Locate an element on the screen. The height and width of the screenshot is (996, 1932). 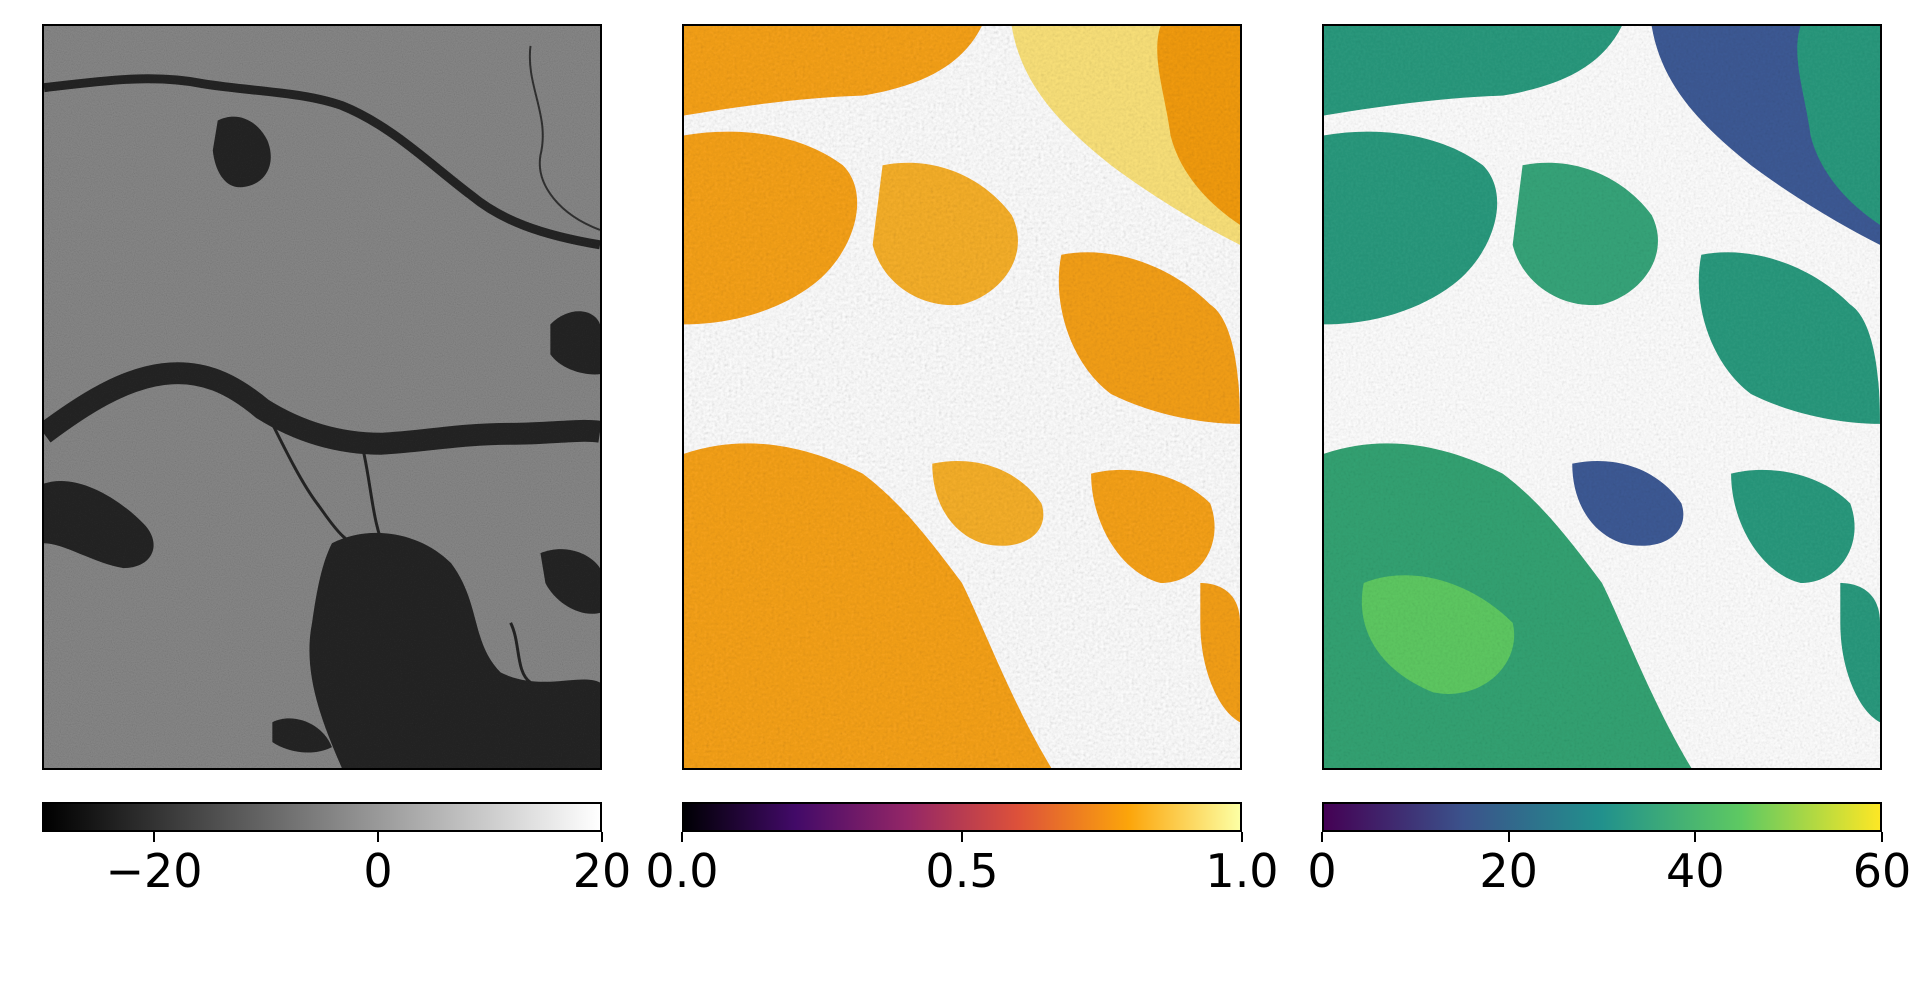
colorbar-tick-label: 0.5 is located at coordinates (962, 871).